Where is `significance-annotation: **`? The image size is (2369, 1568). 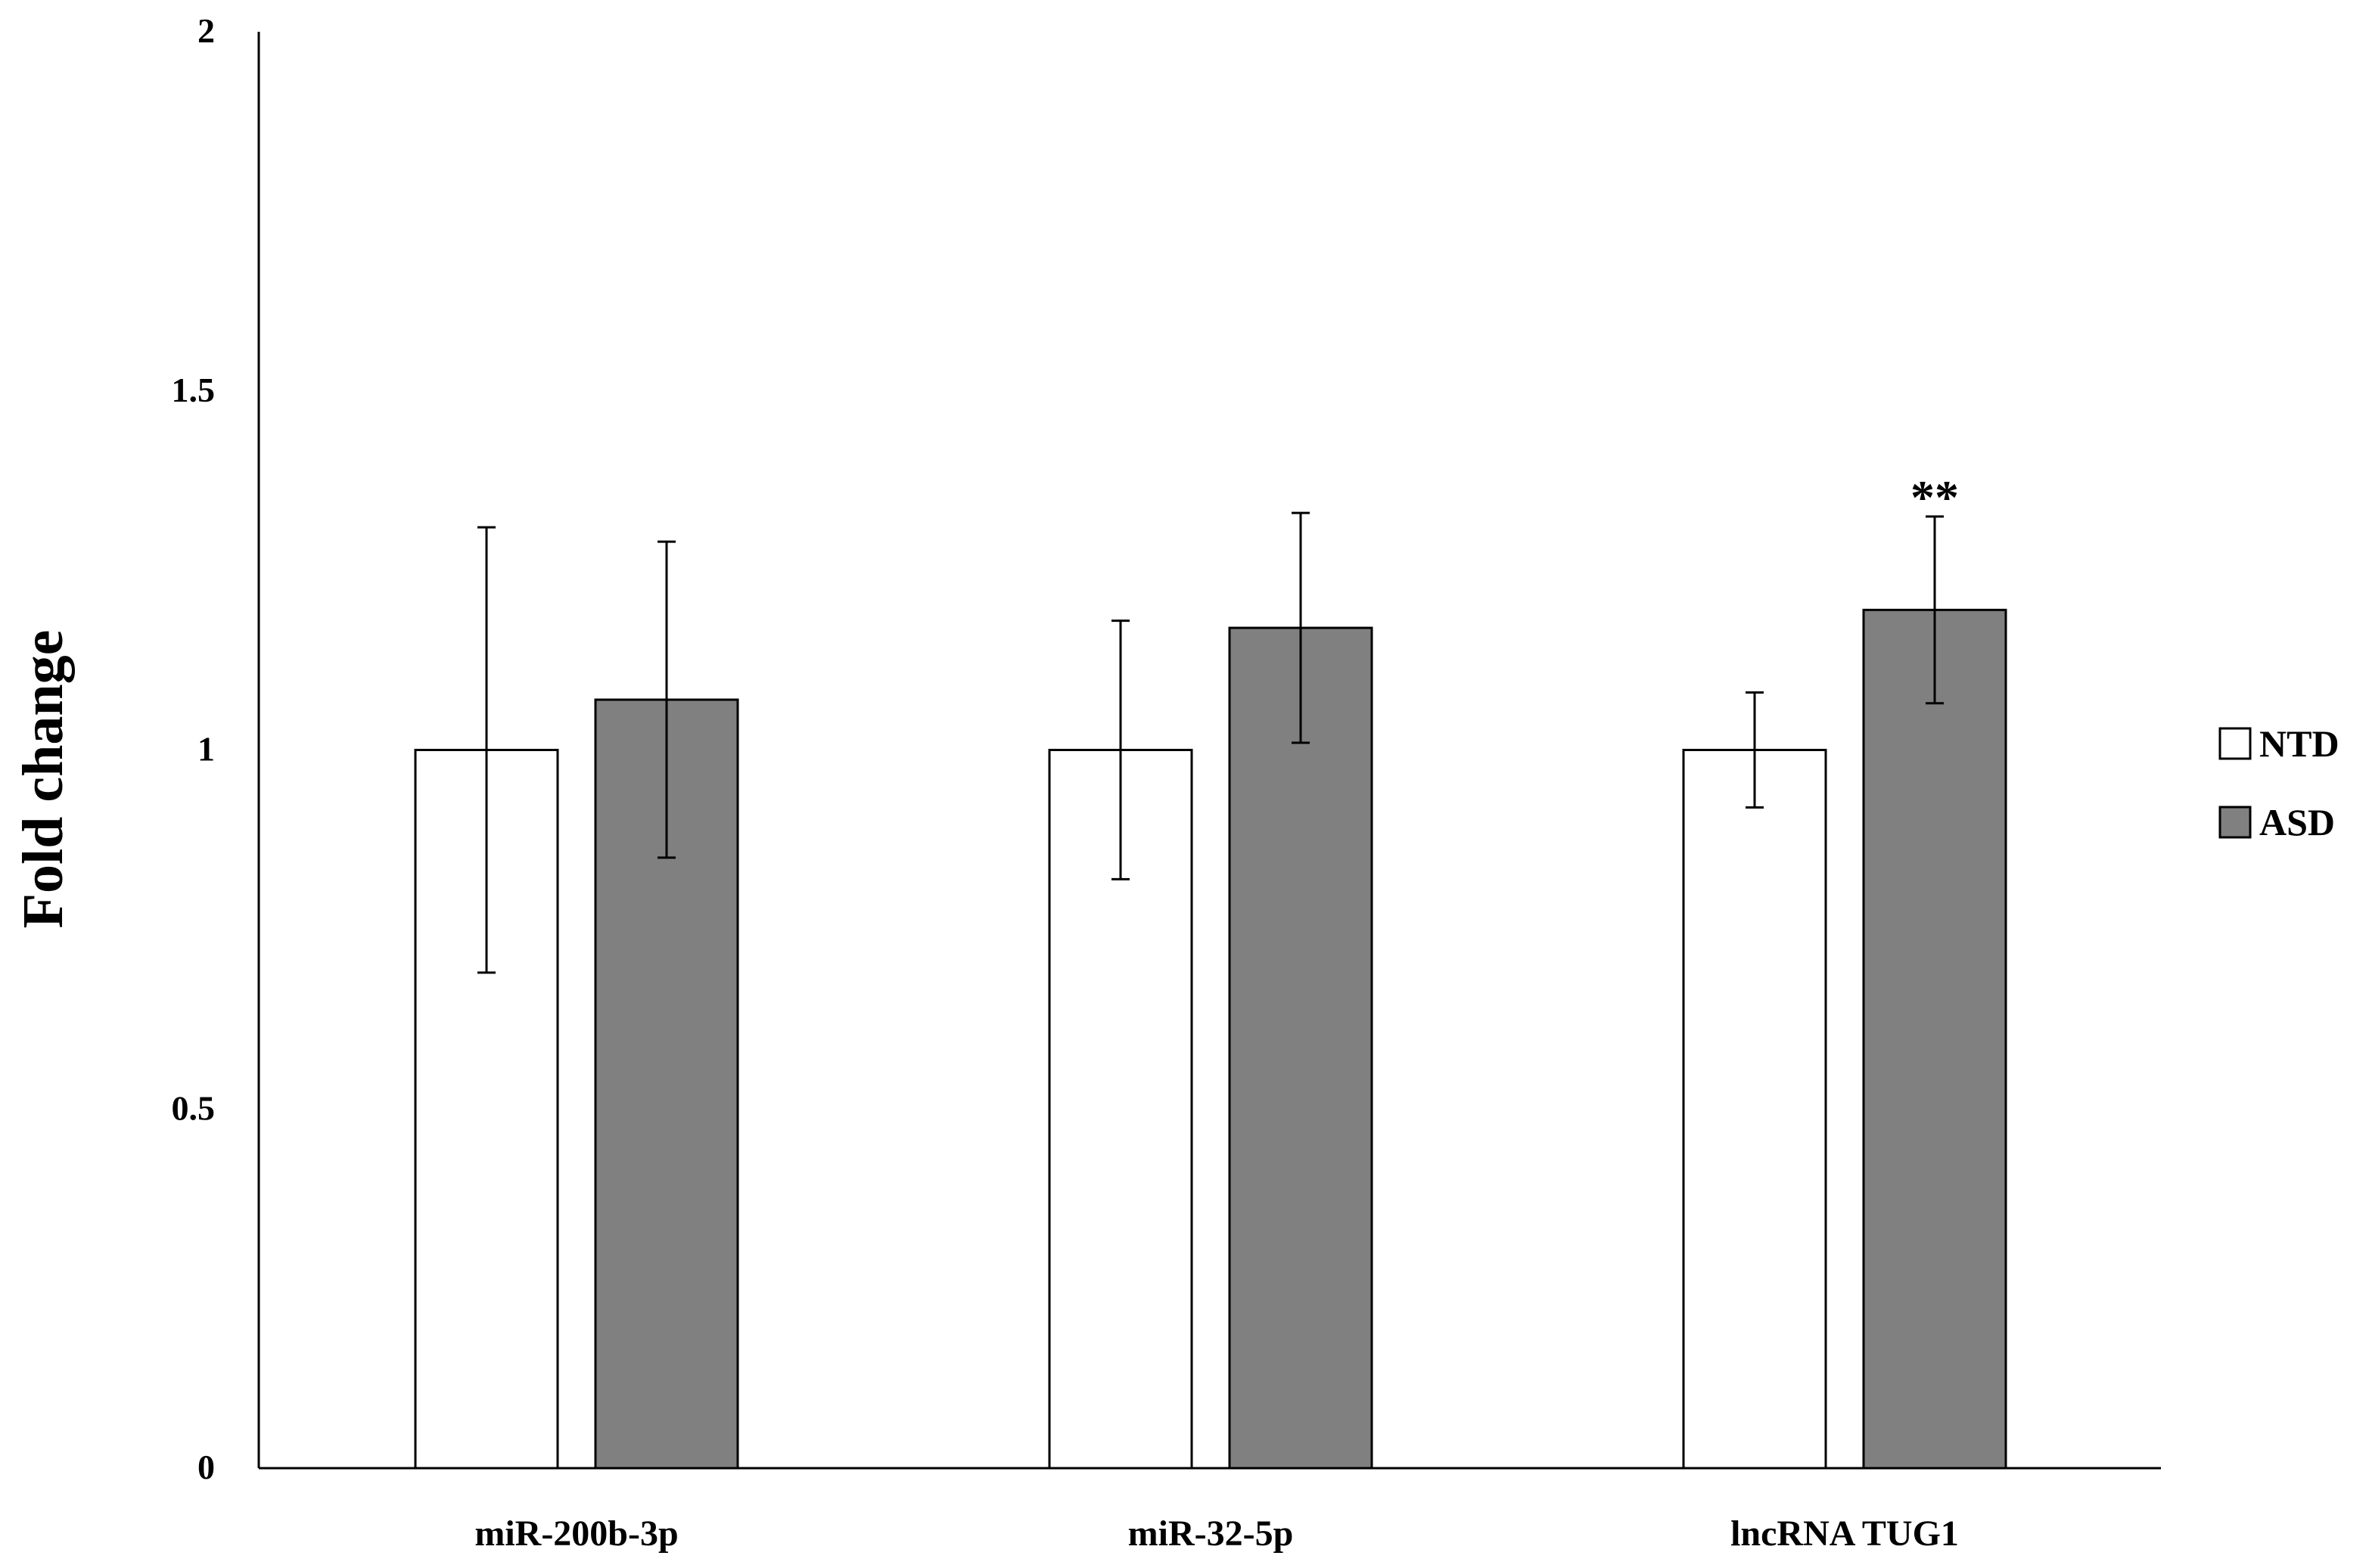
significance-annotation: ** is located at coordinates (1934, 497).